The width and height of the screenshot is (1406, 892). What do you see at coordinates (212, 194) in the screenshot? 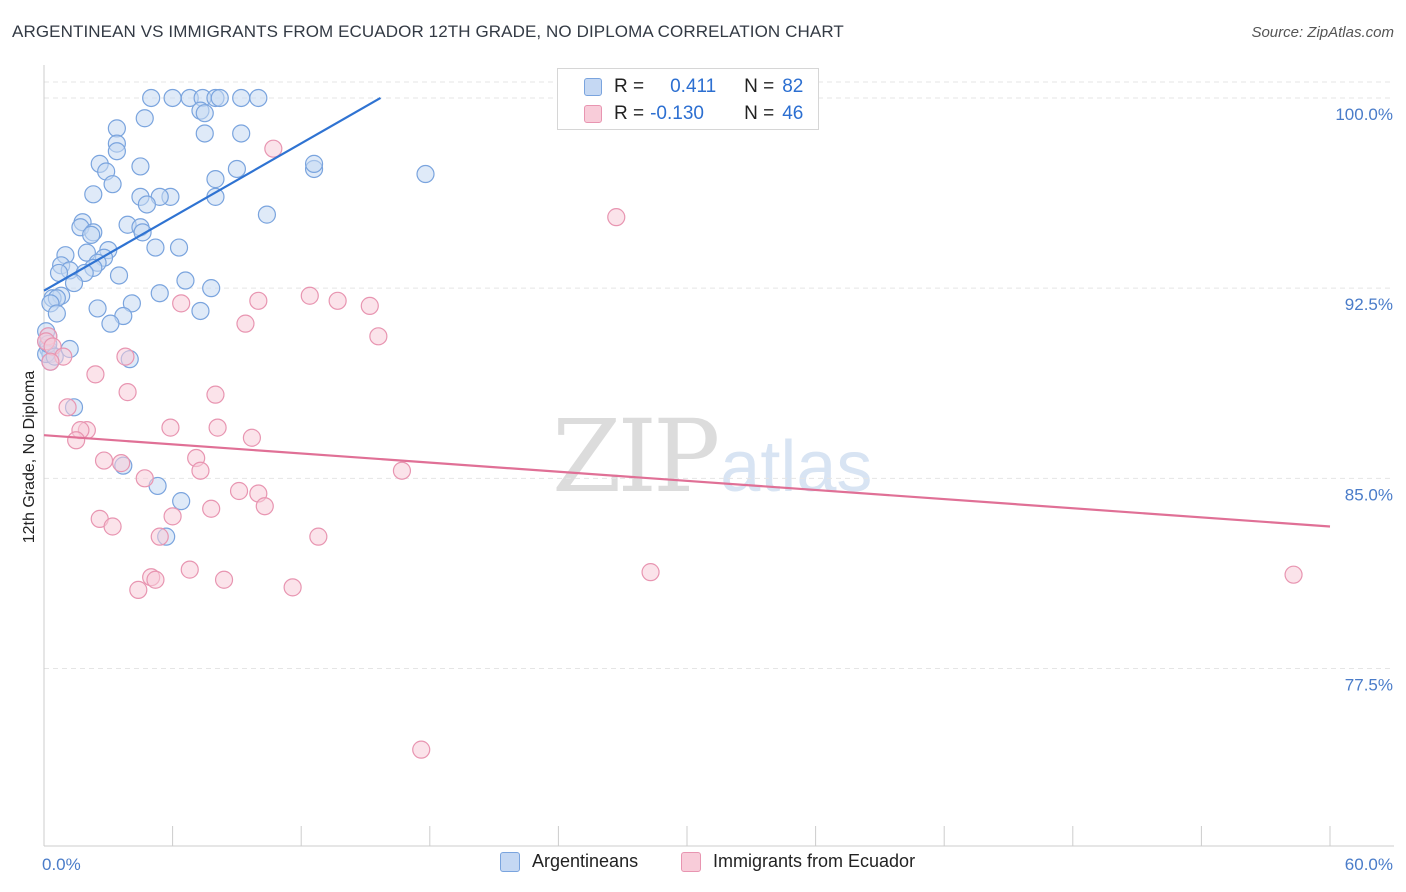
I see `trendline-argentineans` at bounding box center [212, 194].